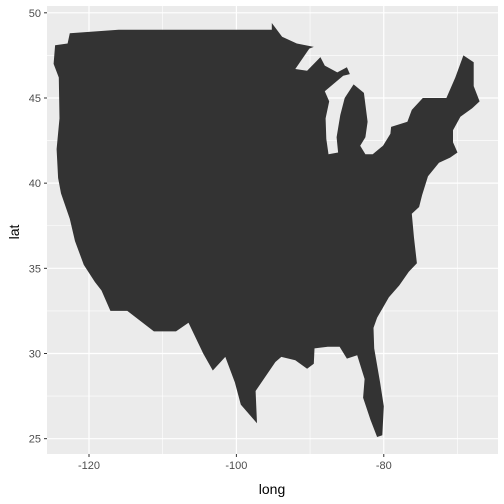 This screenshot has width=504, height=504. Describe the element at coordinates (89, 466) in the screenshot. I see `x-tick-label: -120` at that location.